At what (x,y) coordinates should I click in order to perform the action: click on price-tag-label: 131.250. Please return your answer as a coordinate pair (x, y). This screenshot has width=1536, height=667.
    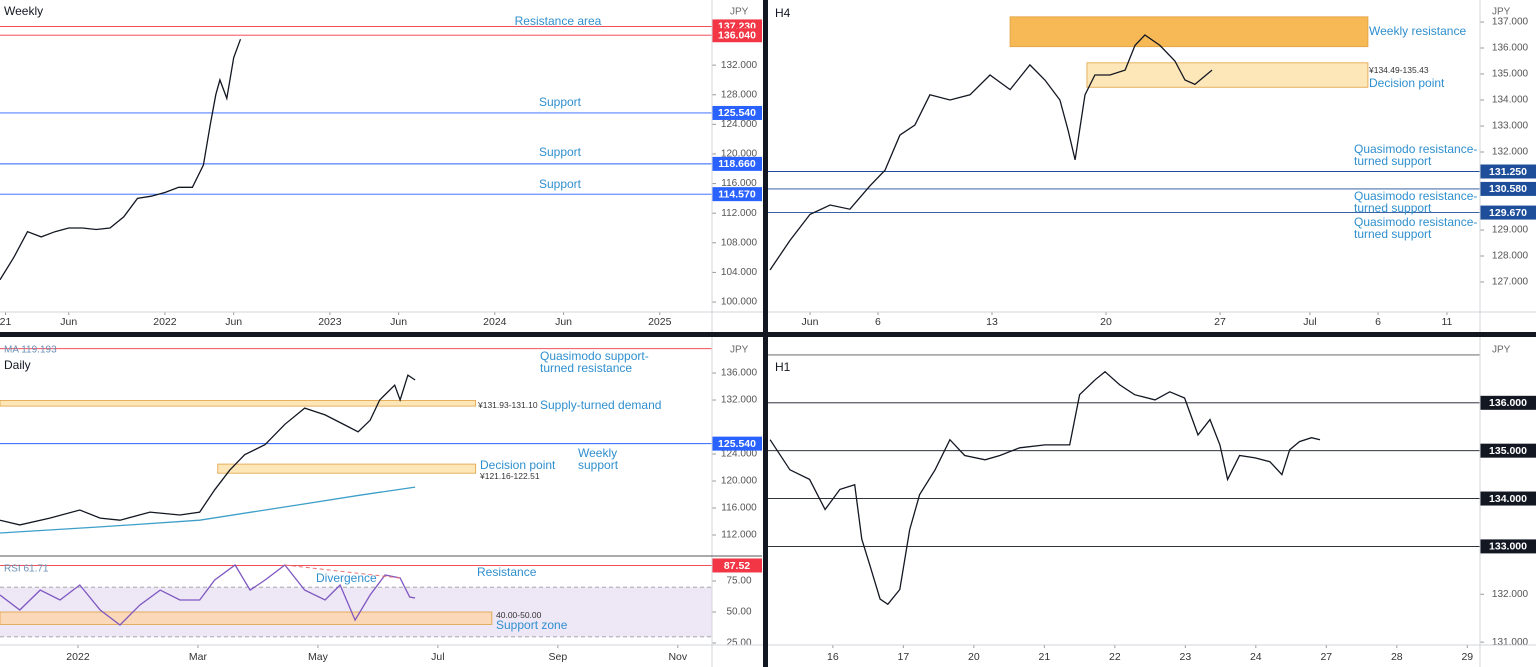
    Looking at the image, I should click on (1508, 172).